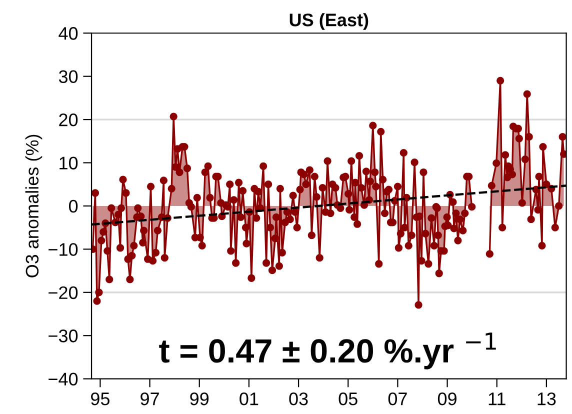  Describe the element at coordinates (547, 399) in the screenshot. I see `x-tick-label: 13` at that location.